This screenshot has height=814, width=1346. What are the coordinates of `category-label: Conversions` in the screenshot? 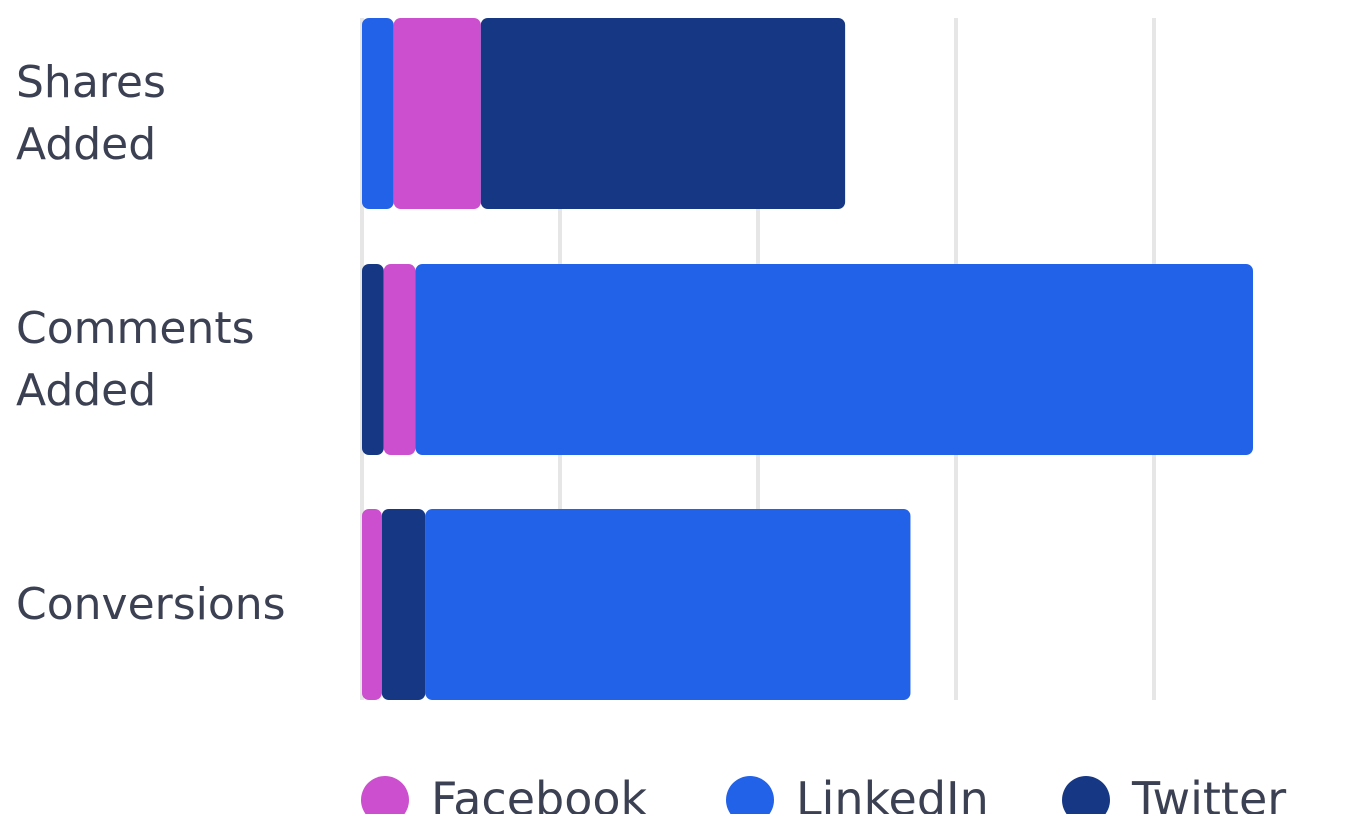 It's located at (151, 604).